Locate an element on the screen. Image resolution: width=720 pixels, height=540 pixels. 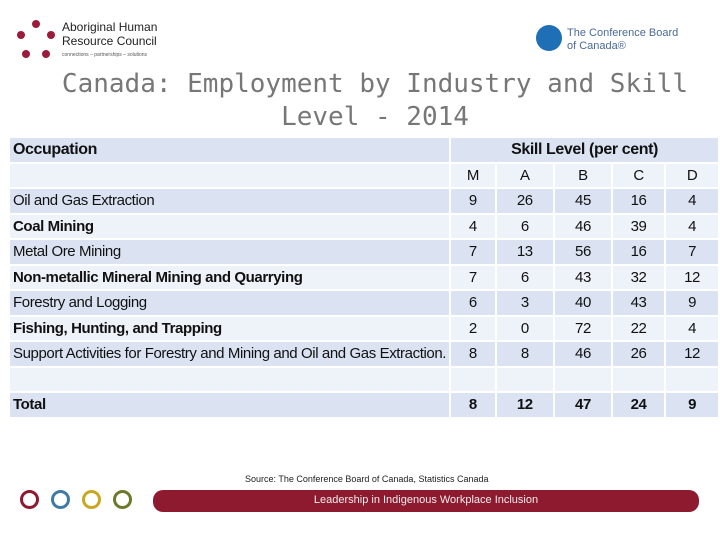
occupation-header: Occupation is located at coordinates (229, 150).